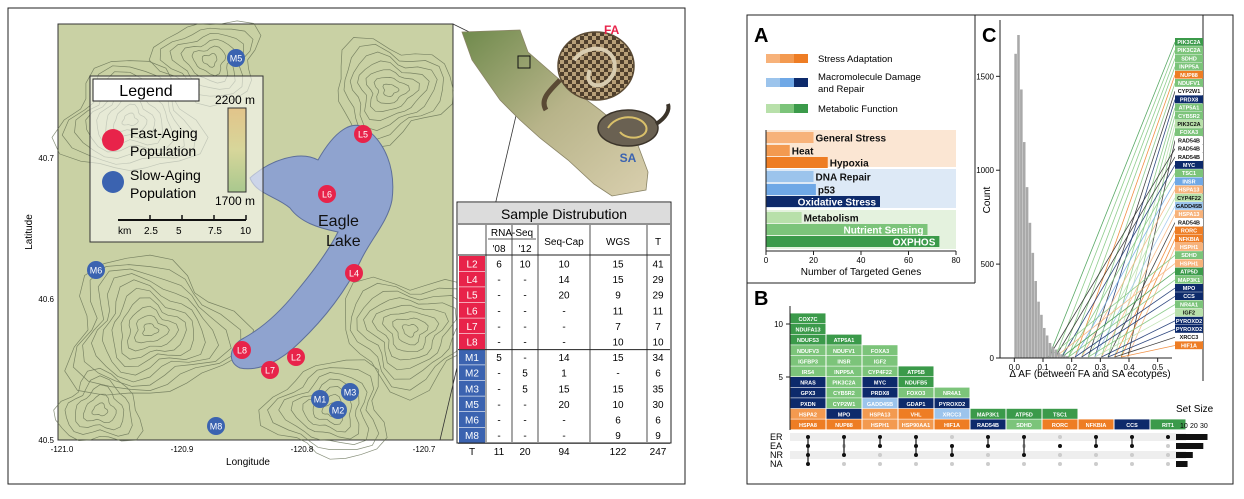 The image size is (1244, 499). Describe the element at coordinates (916, 426) in the screenshot. I see `upset-gene-label: HSP90AA1` at that location.